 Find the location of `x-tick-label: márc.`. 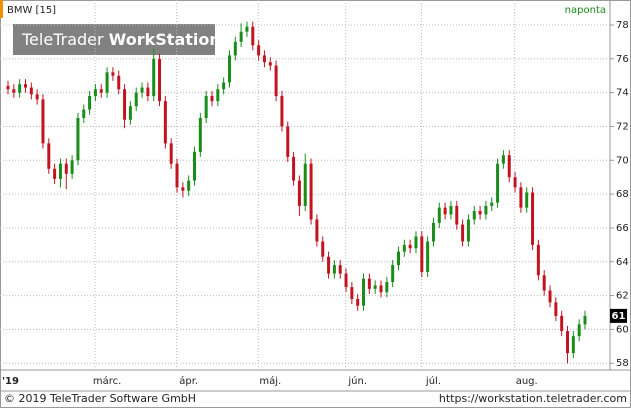

x-tick-label: márc. is located at coordinates (107, 381).